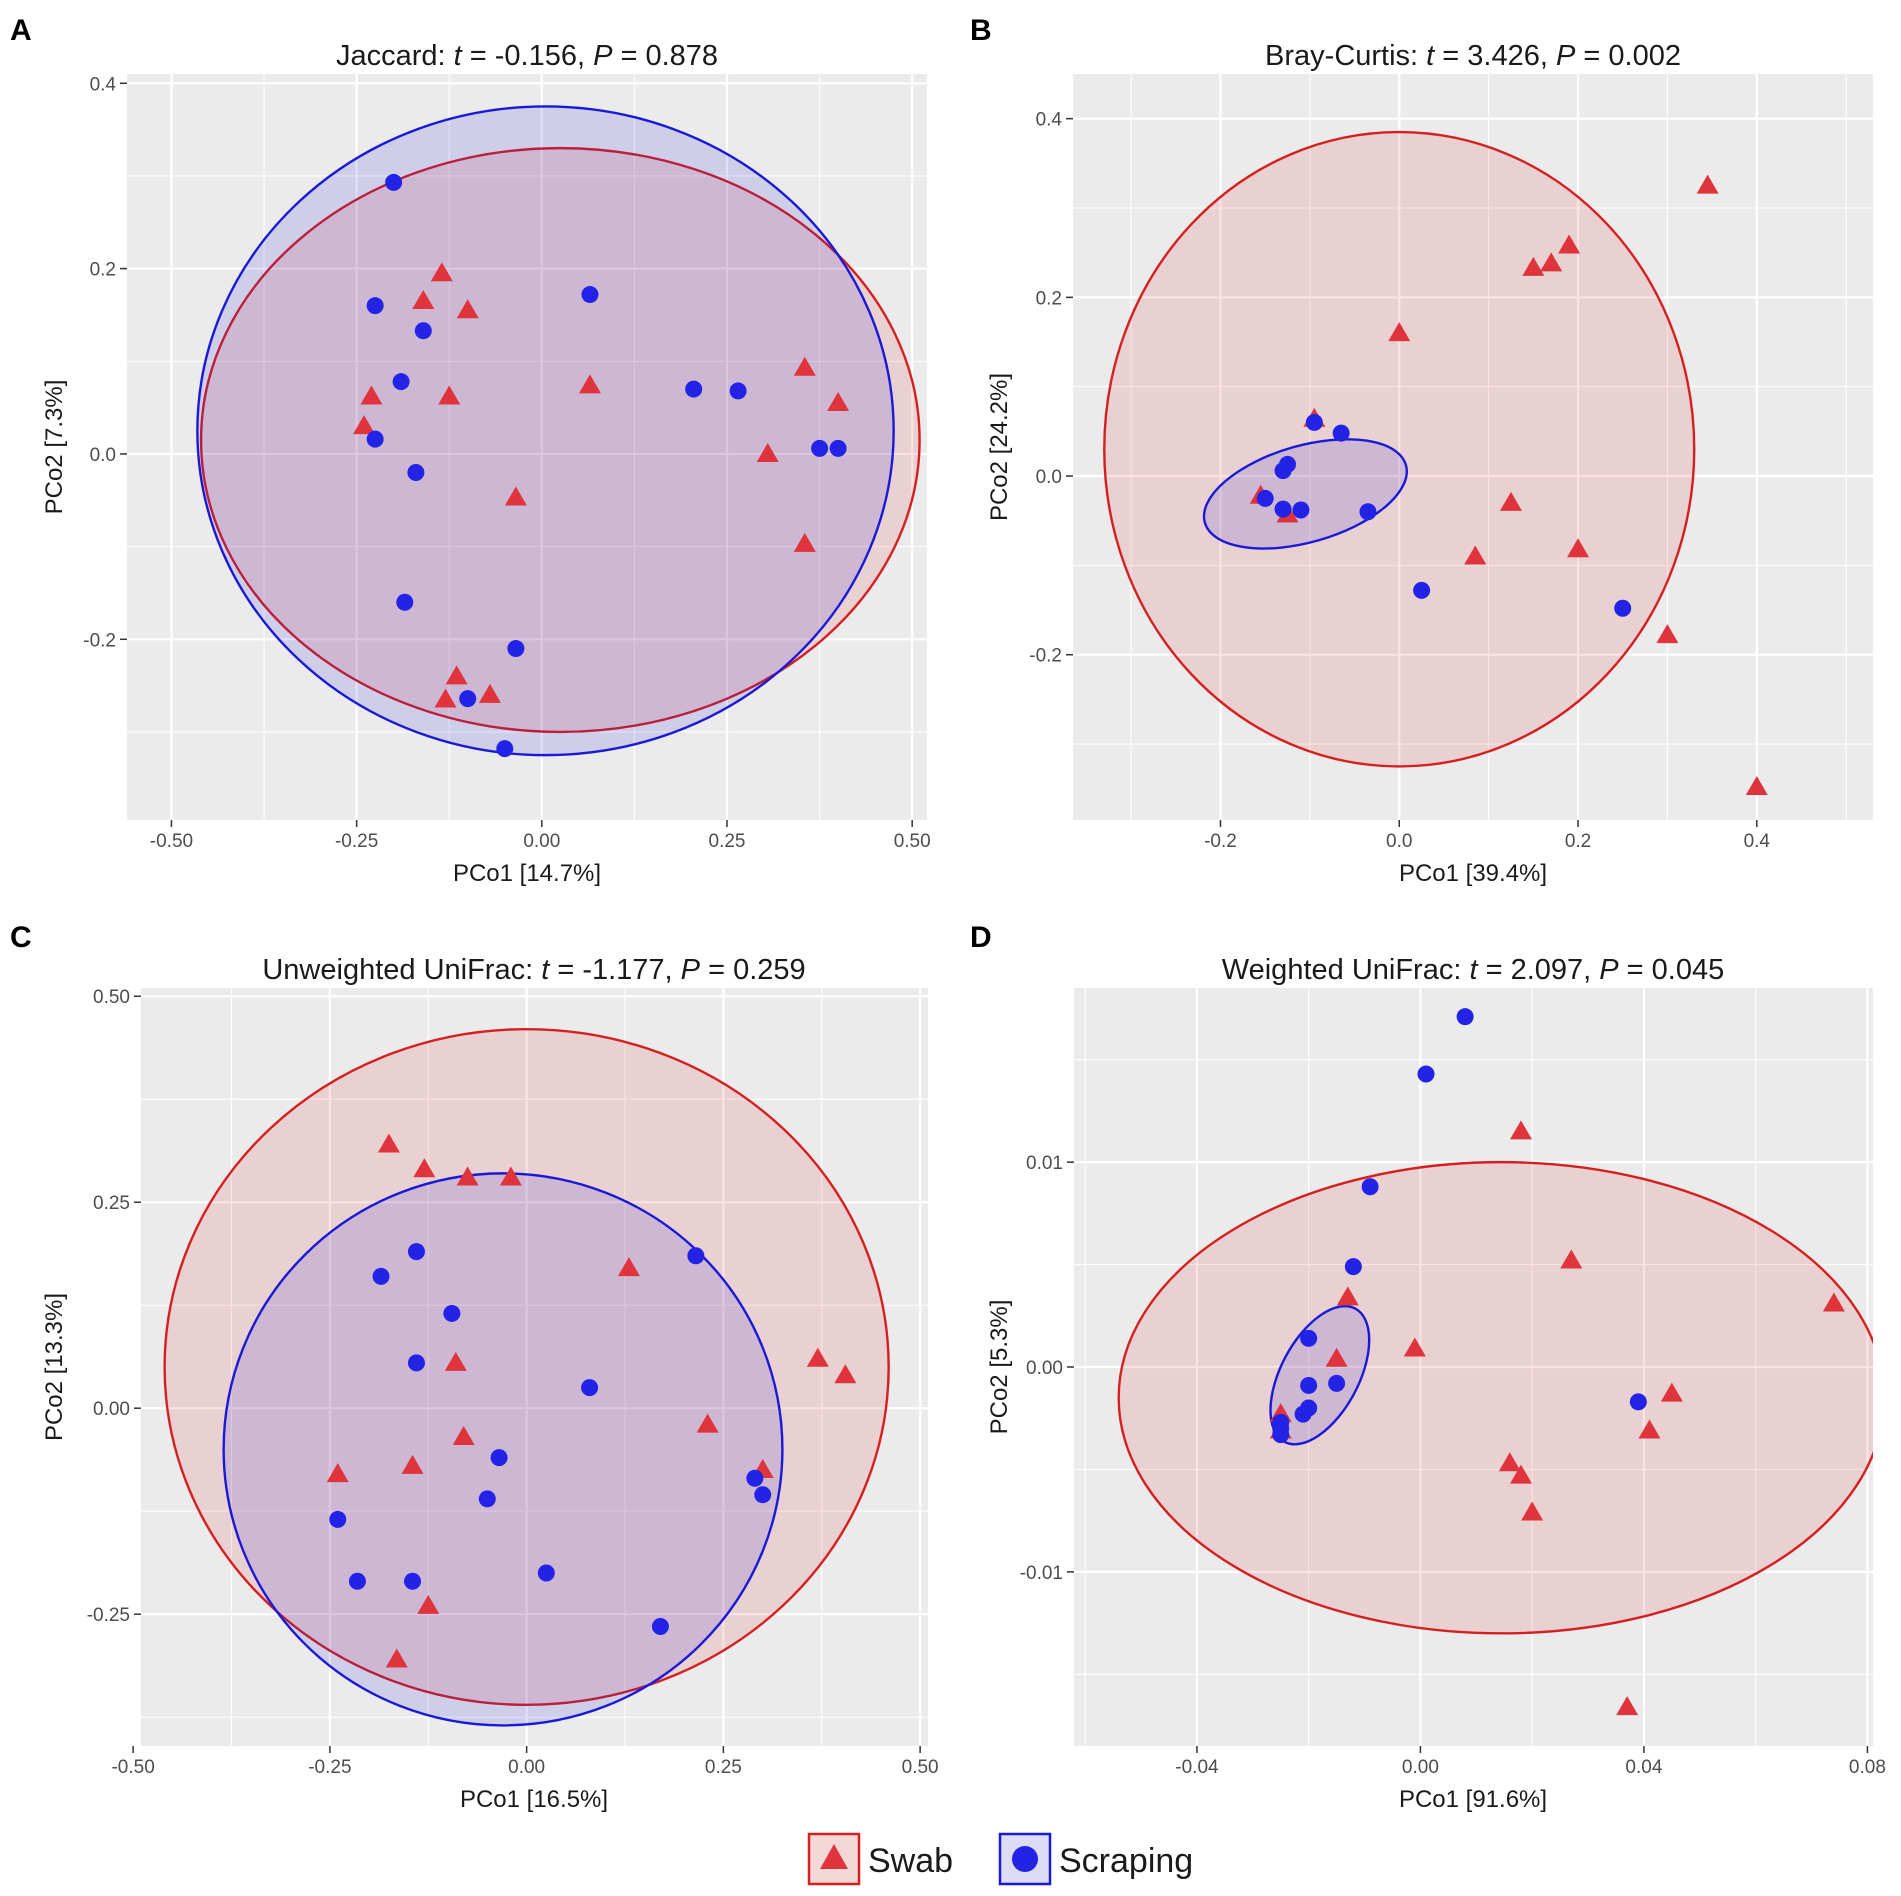 This screenshot has width=1901, height=1896. Describe the element at coordinates (1867, 1767) in the screenshot. I see `x-tick-label: 0.08` at that location.